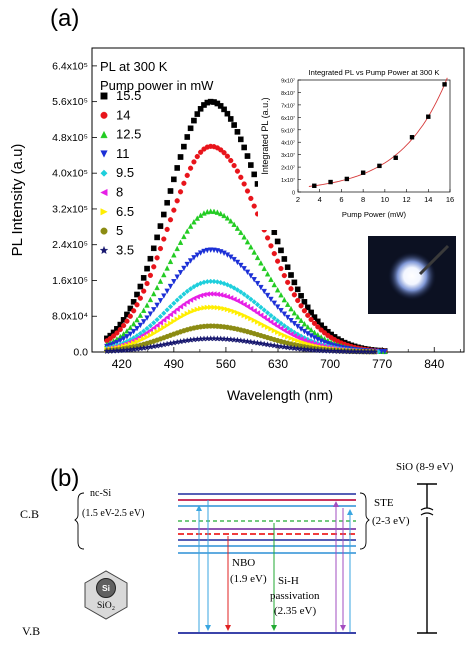  Describe the element at coordinates (330, 364) in the screenshot. I see `x-tick-label: 700` at that location.